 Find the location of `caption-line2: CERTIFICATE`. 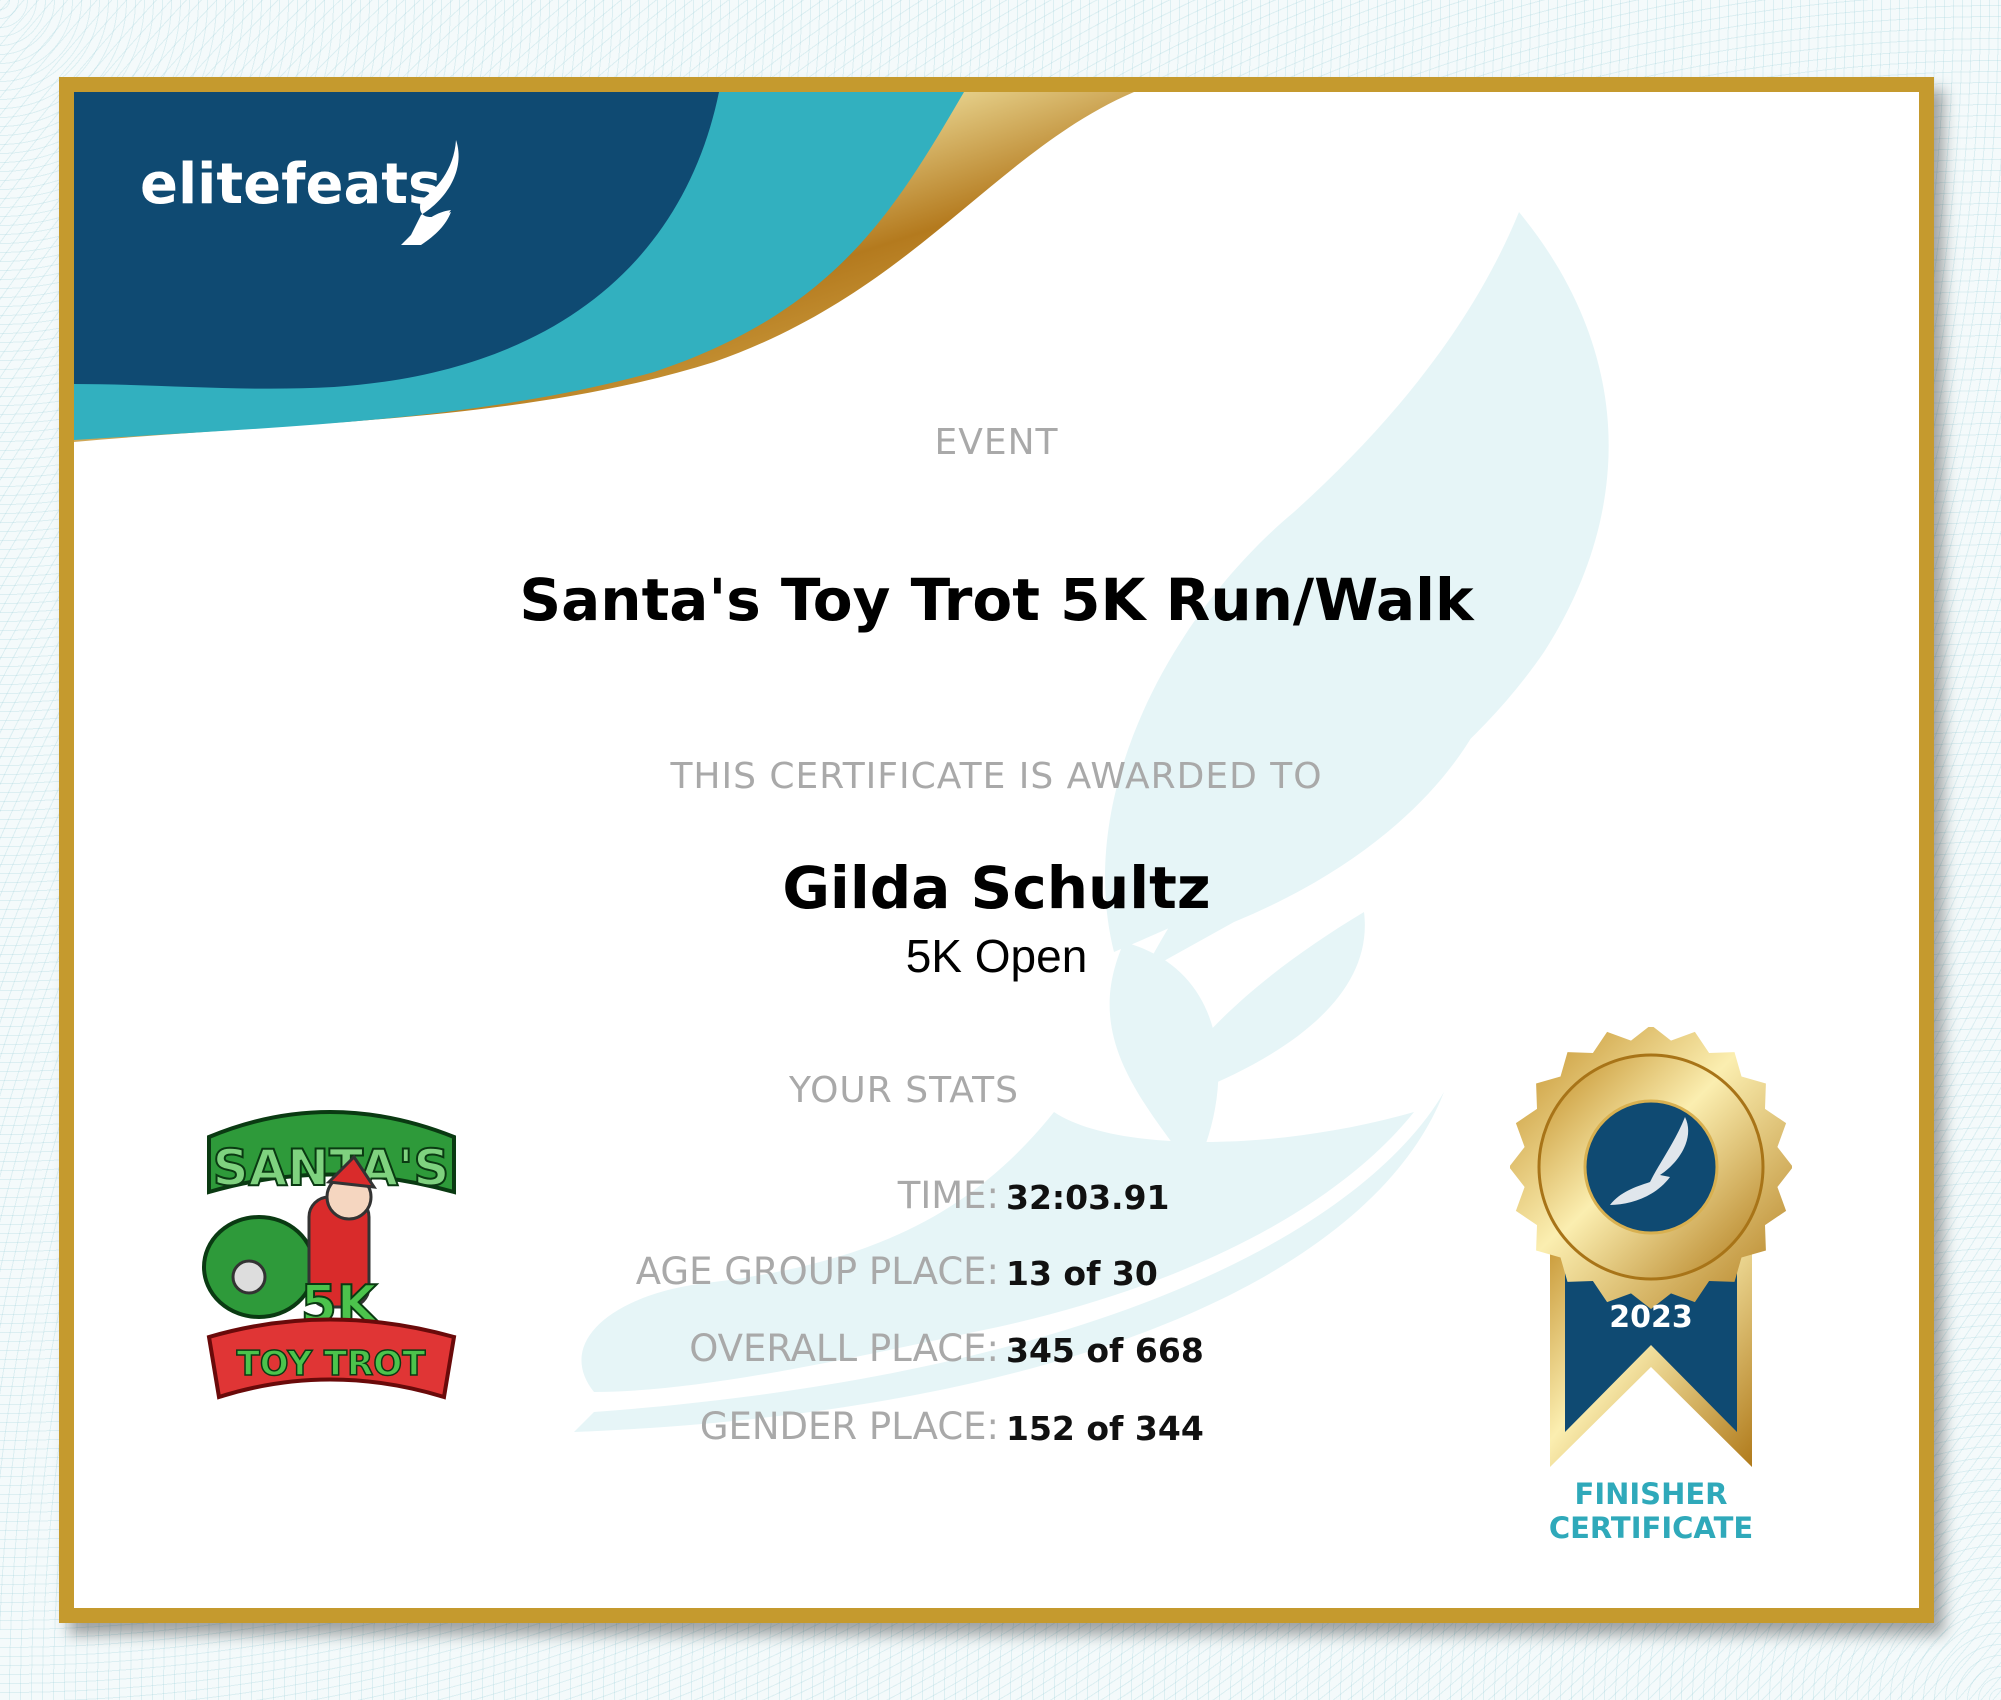

caption-line2: CERTIFICATE is located at coordinates (1651, 1528).